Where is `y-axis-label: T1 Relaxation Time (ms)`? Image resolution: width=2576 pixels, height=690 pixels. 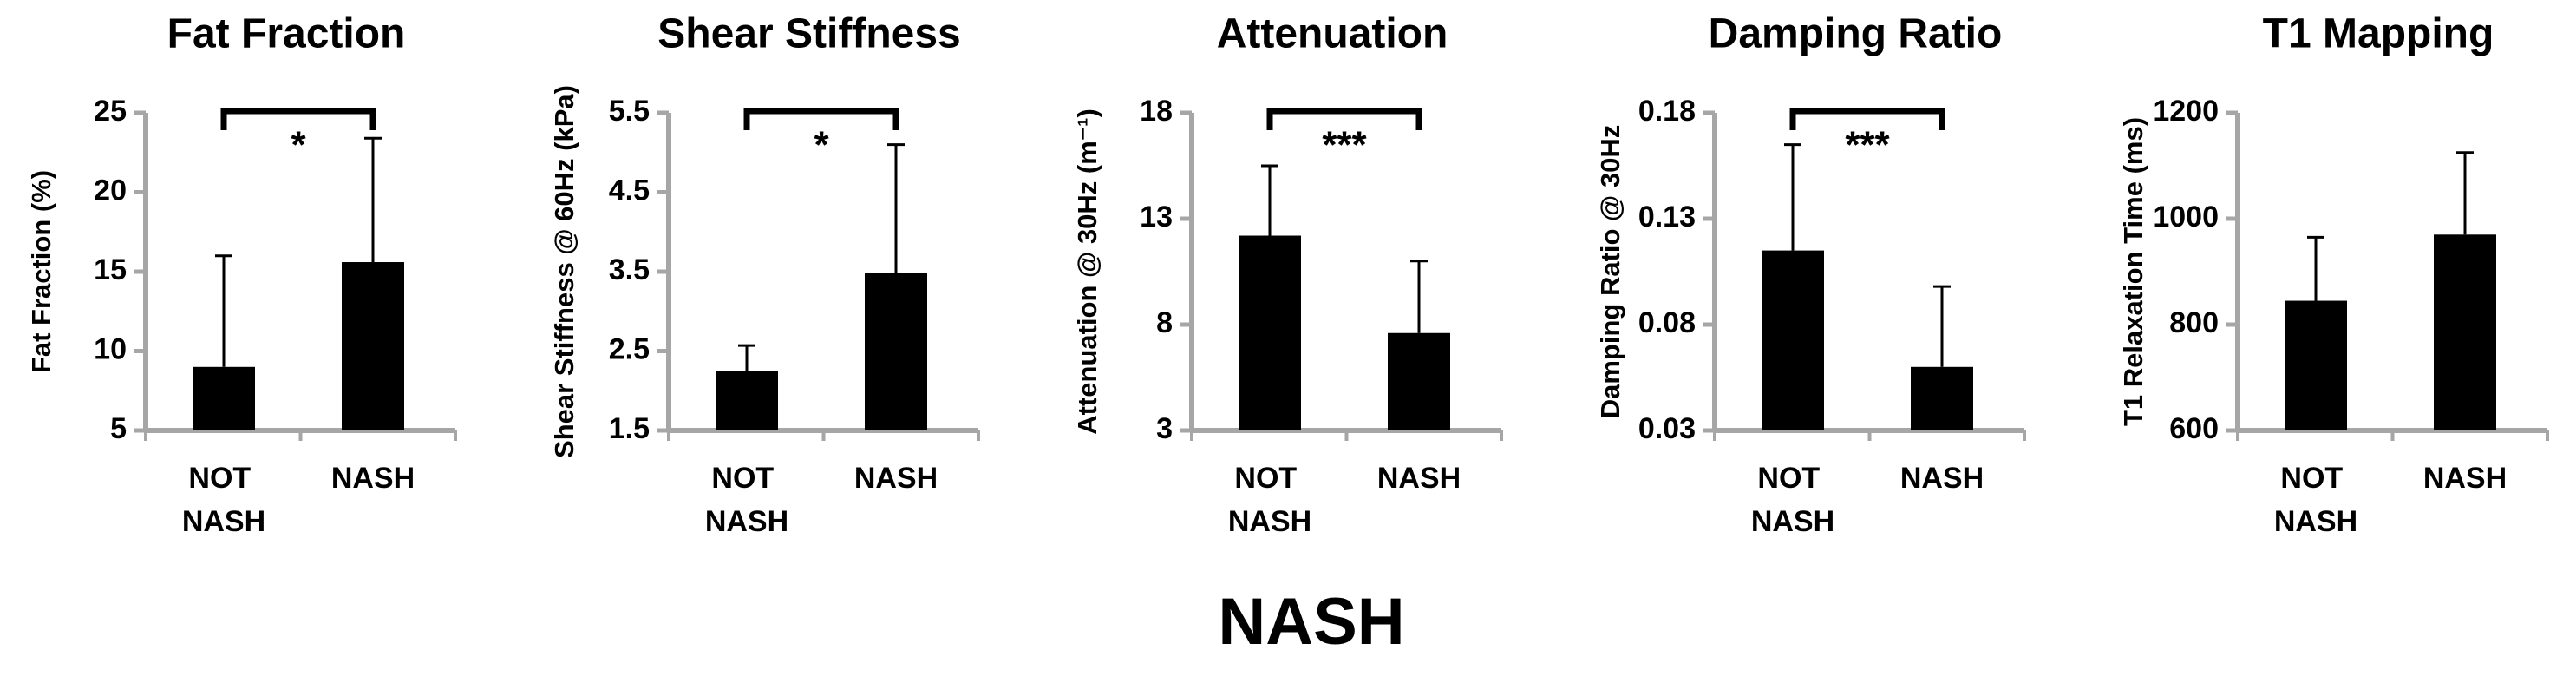 y-axis-label: T1 Relaxation Time (ms) is located at coordinates (2133, 272).